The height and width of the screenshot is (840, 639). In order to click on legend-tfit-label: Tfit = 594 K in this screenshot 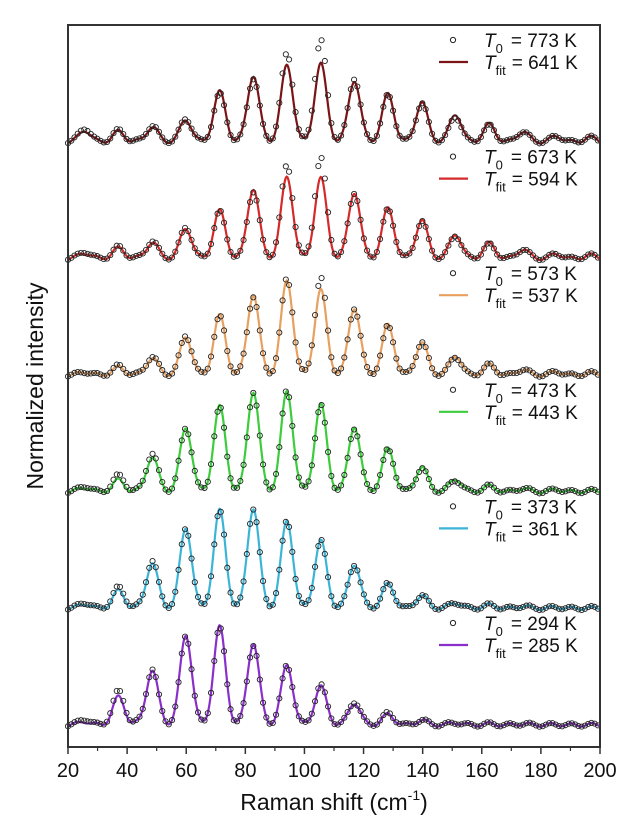, I will do `click(531, 182)`.